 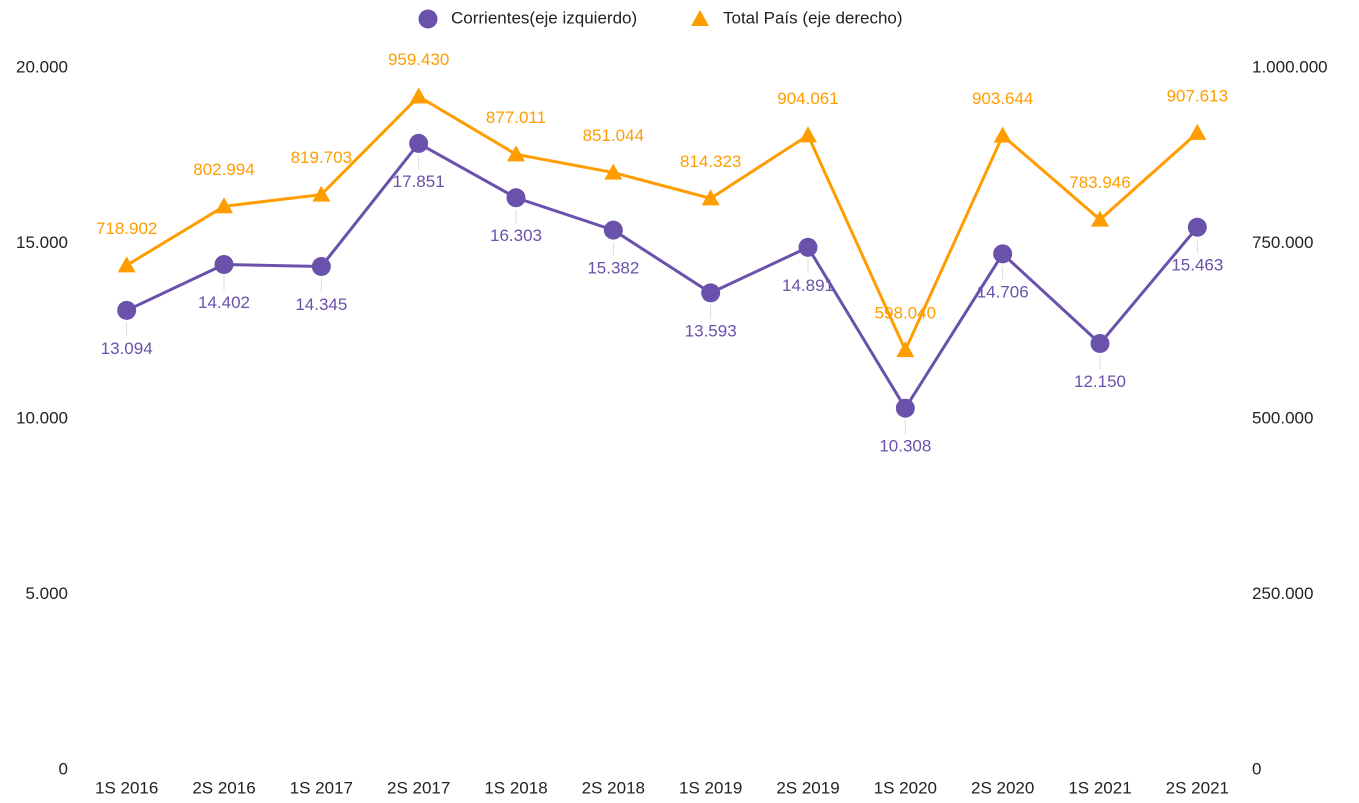 What do you see at coordinates (1197, 95) in the screenshot?
I see `data-label: 907.613` at bounding box center [1197, 95].